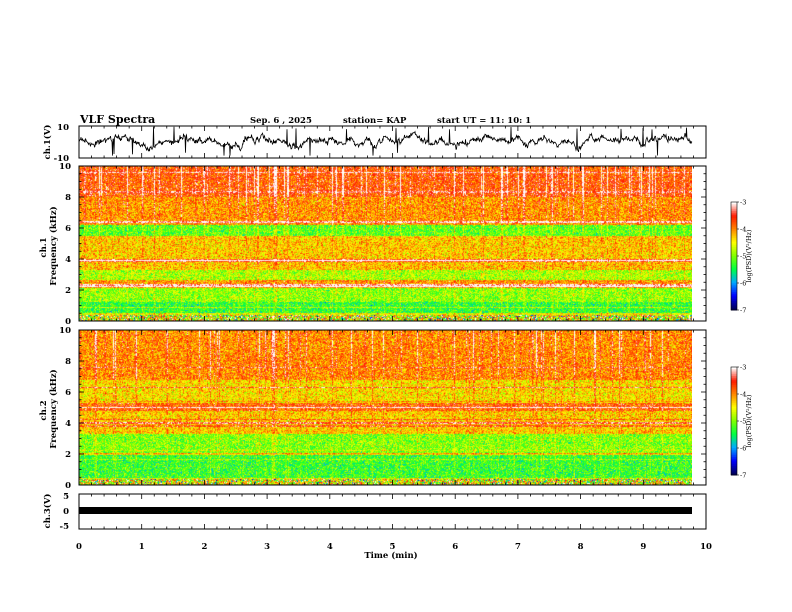 The width and height of the screenshot is (792, 612). What do you see at coordinates (330, 547) in the screenshot?
I see `x-tick-label: 4` at bounding box center [330, 547].